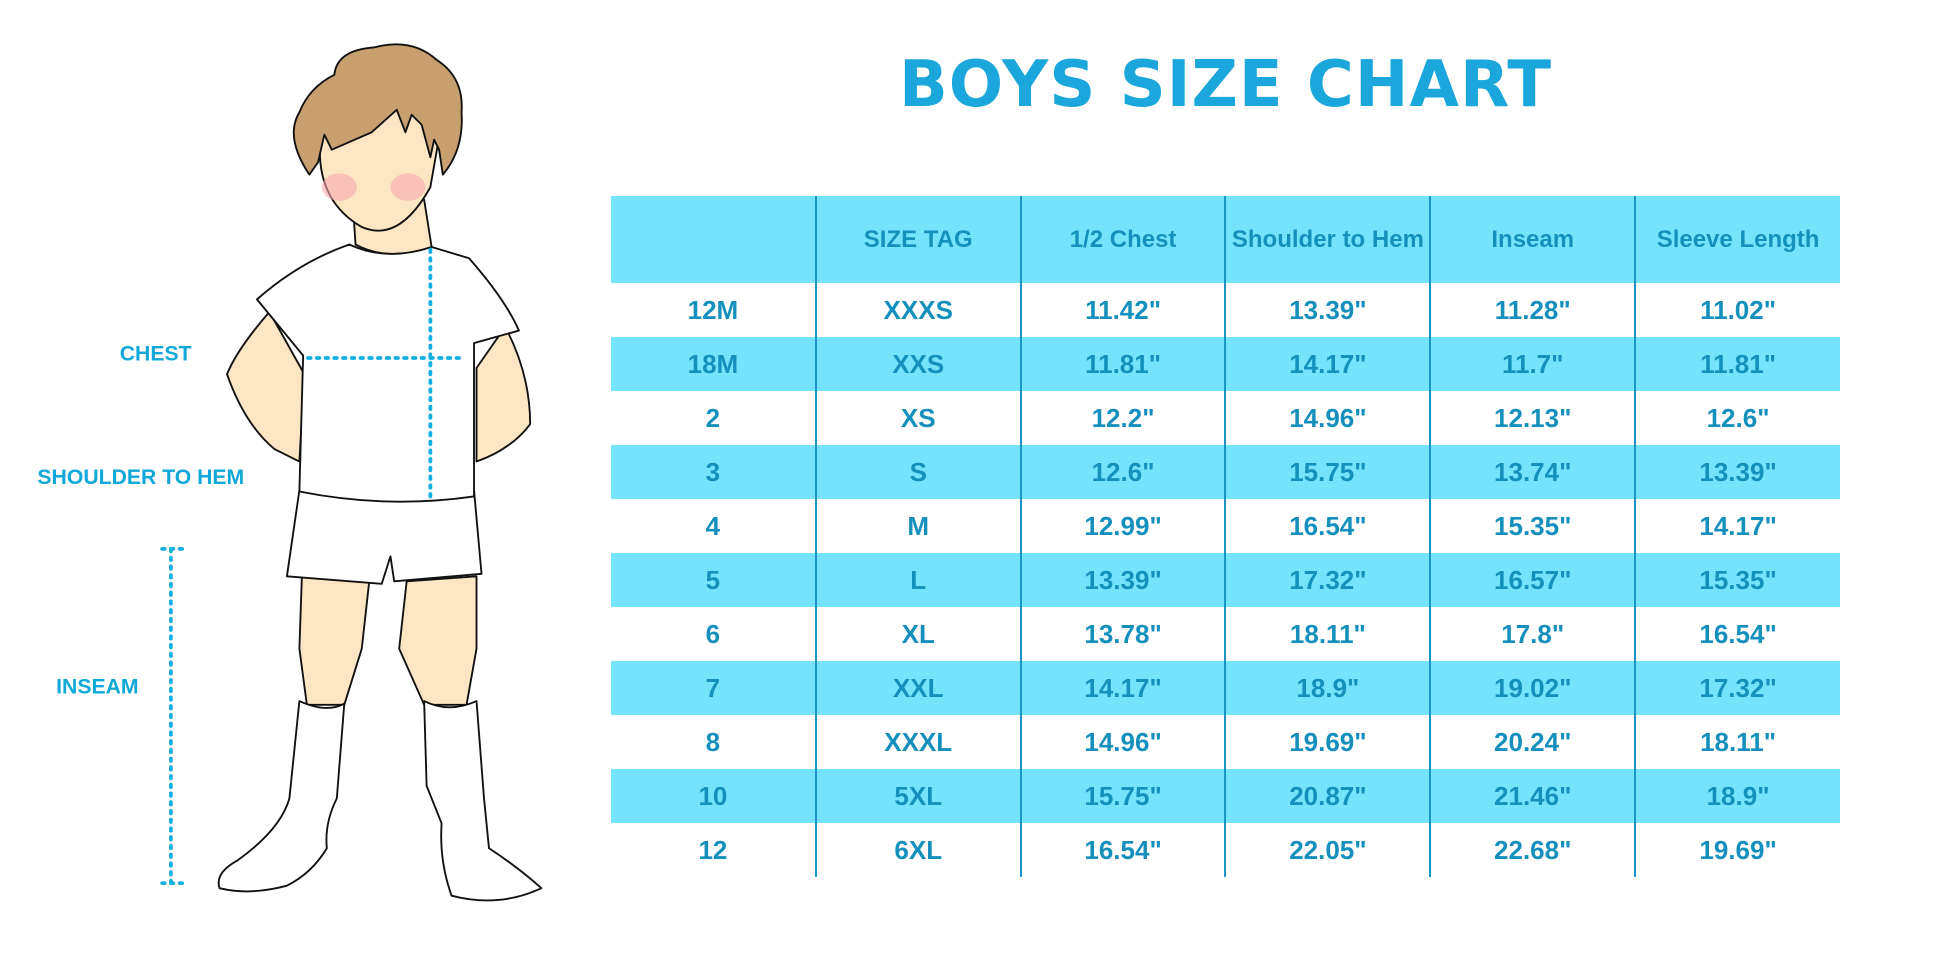  I want to click on table-cell: 16.57", so click(1532, 580).